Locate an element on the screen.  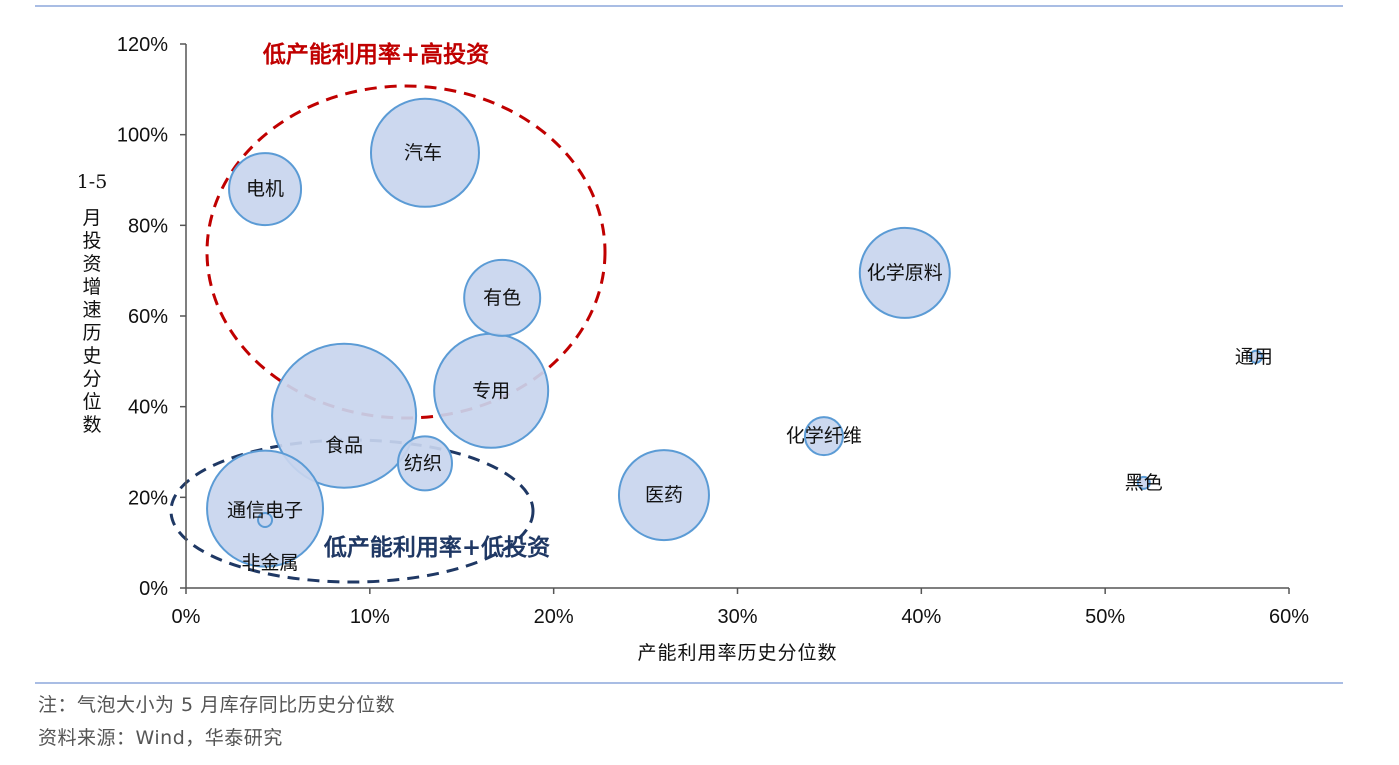
bubble-label: 纺织 is located at coordinates (423, 463).